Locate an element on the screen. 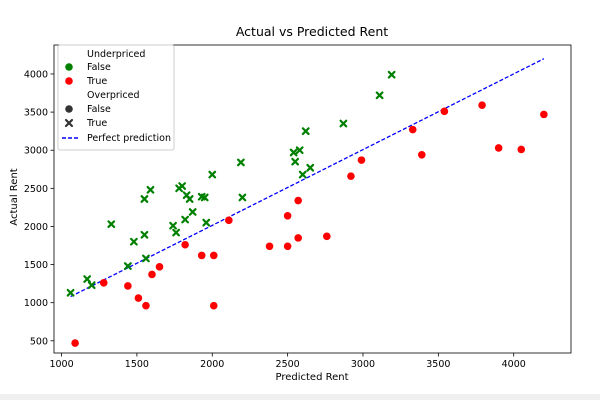 The image size is (600, 400). y-tick-label: 1500 is located at coordinates (36, 265).